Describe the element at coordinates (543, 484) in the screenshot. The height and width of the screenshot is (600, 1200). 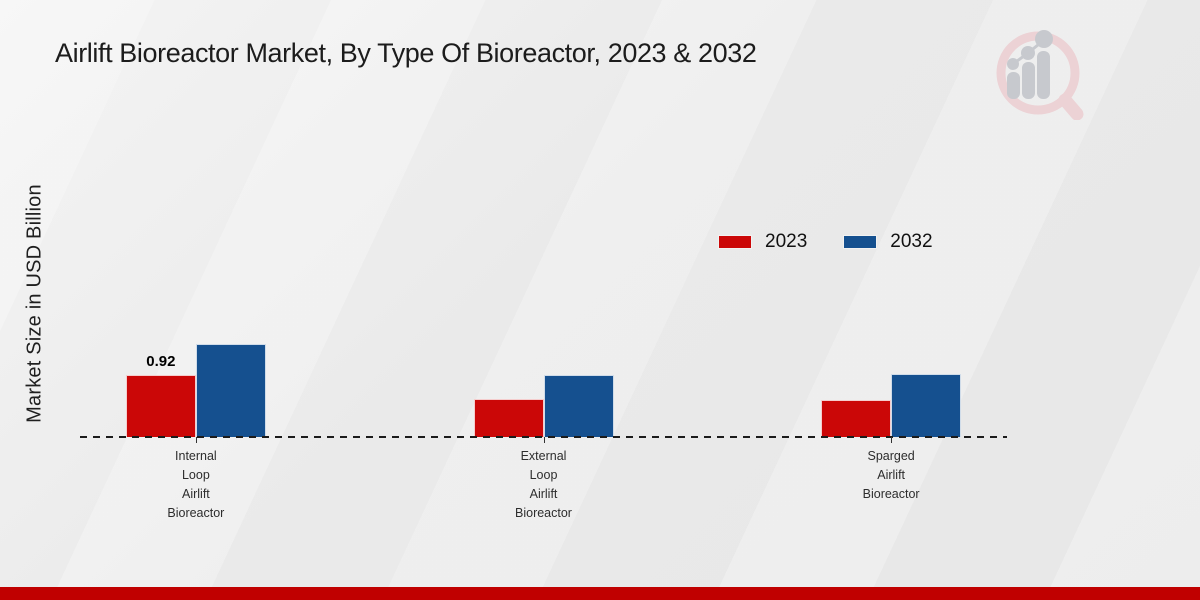
I see `category-label: External Loop Airlift Bioreactor` at that location.